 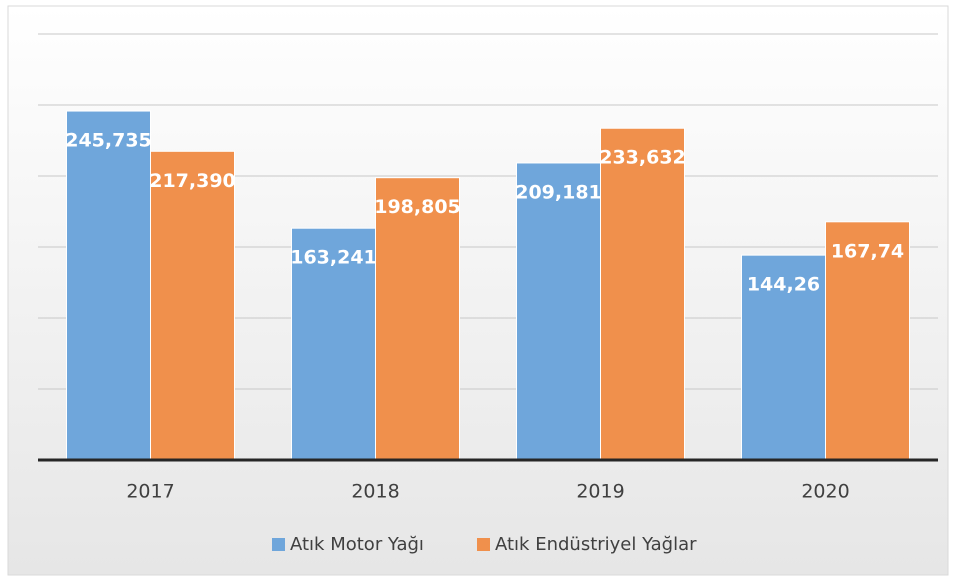 I want to click on data-label: 198,805, so click(x=417, y=207).